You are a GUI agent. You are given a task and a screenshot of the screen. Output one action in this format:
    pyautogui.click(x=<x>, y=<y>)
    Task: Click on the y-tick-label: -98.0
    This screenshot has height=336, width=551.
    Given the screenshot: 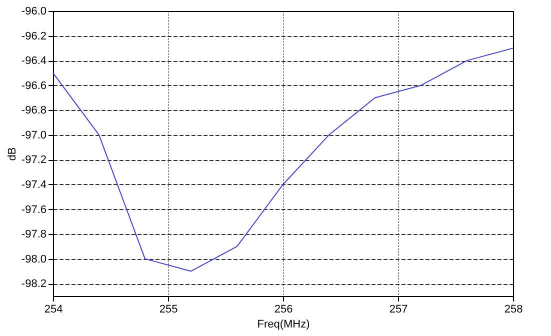 What is the action you would take?
    pyautogui.click(x=33, y=259)
    